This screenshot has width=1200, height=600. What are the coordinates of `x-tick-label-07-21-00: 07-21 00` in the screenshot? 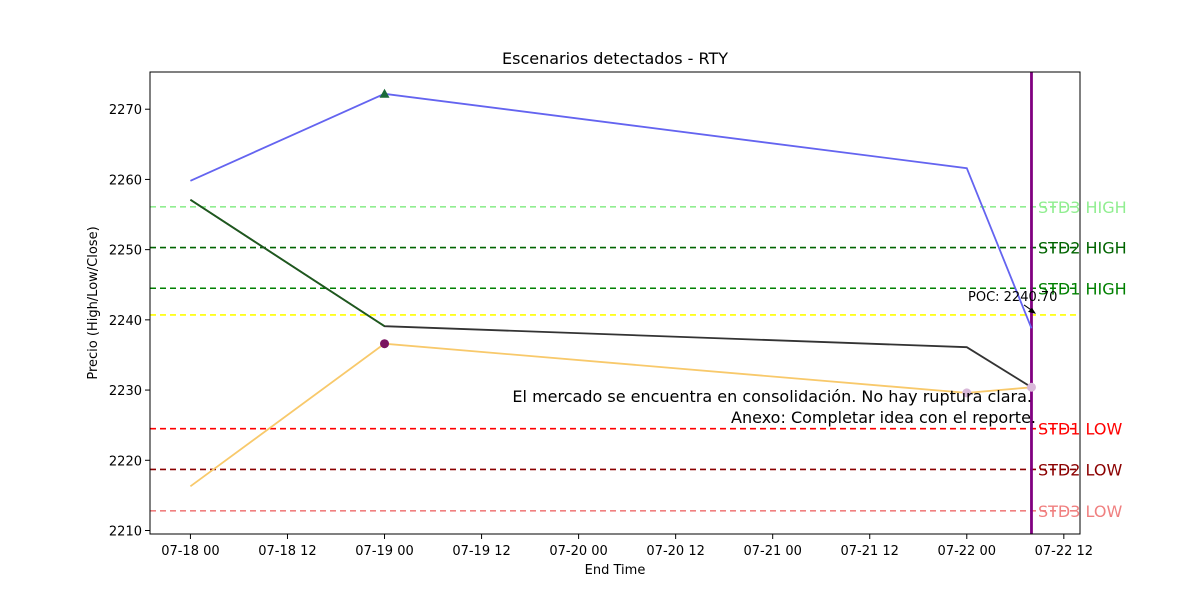 It's located at (772, 551).